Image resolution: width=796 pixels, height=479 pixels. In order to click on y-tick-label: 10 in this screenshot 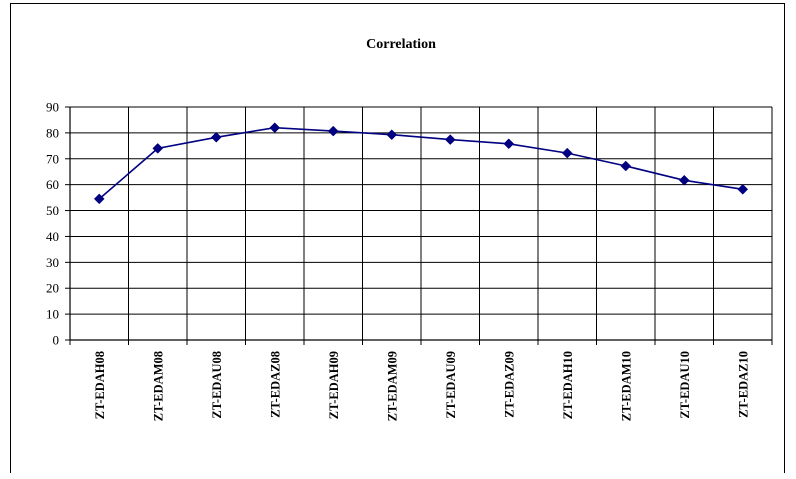, I will do `click(52, 314)`.